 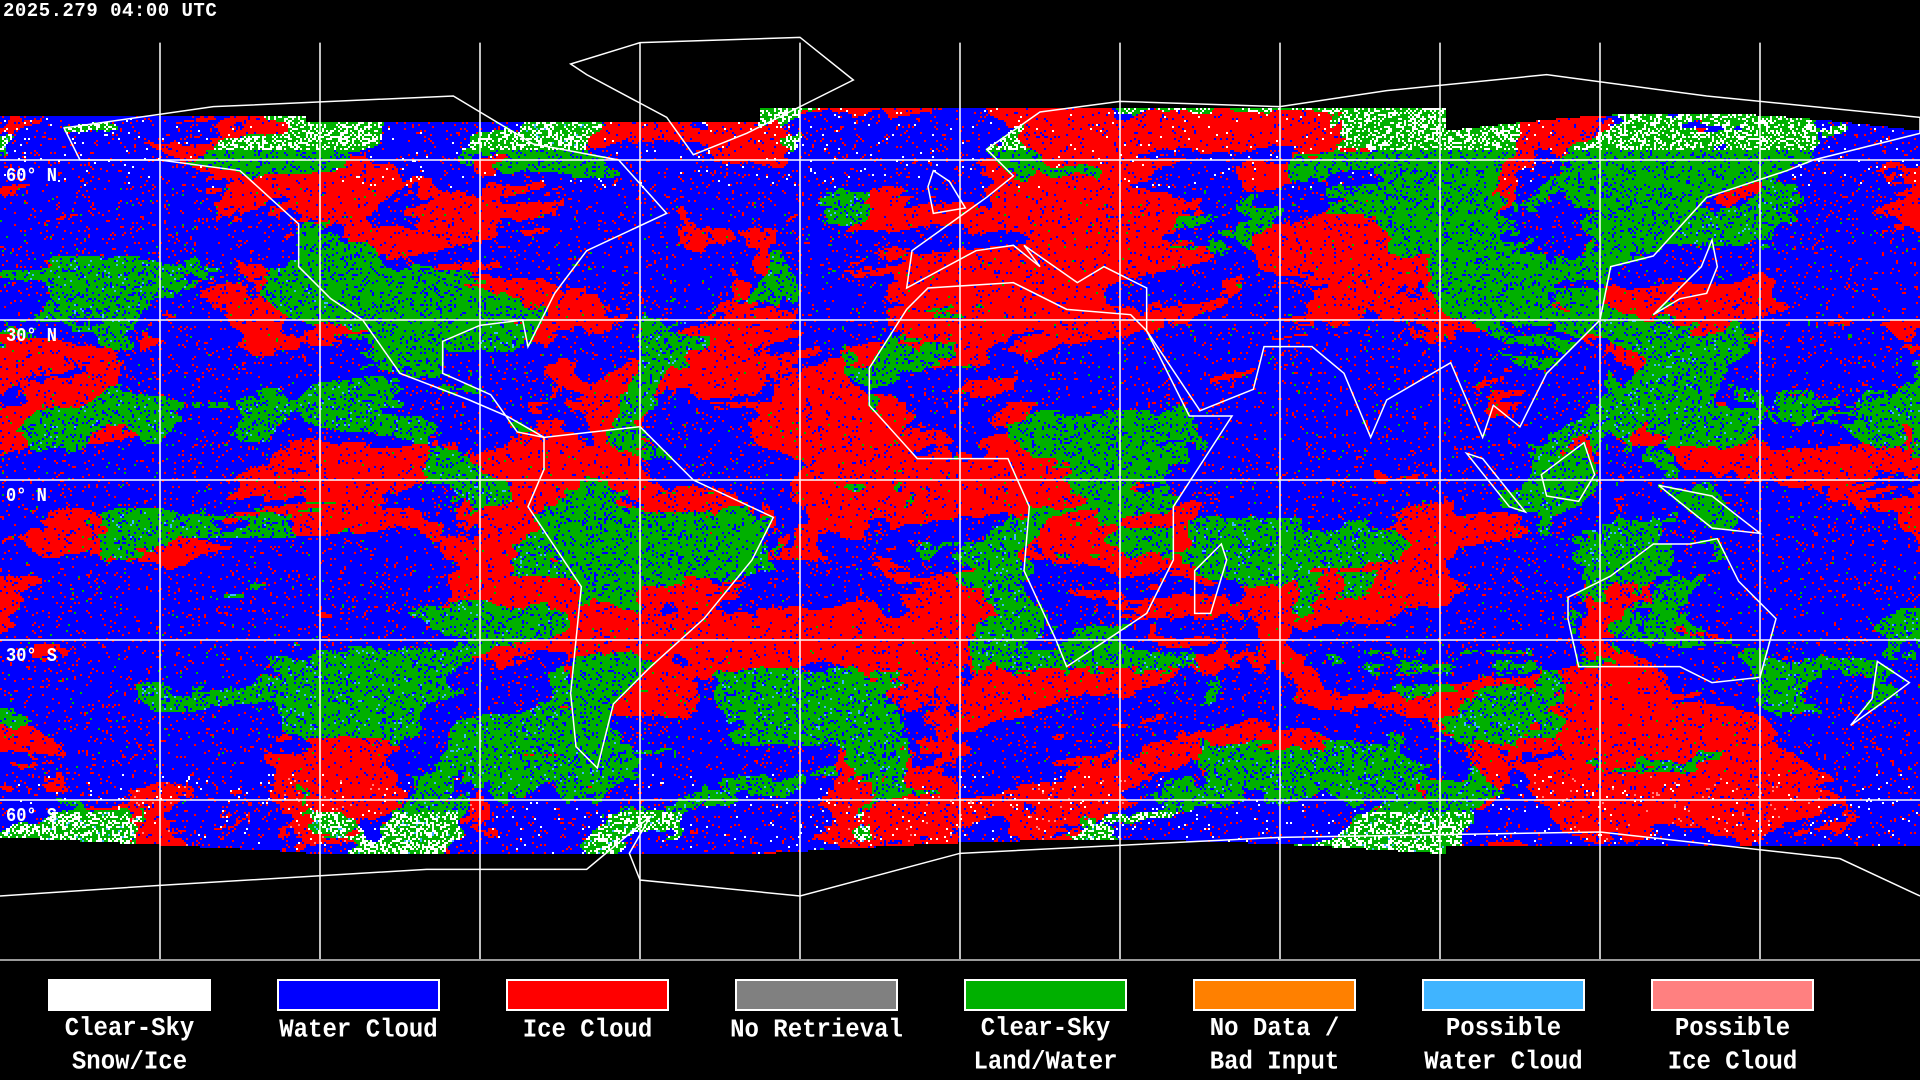 What do you see at coordinates (960, 960) in the screenshot?
I see `map-border` at bounding box center [960, 960].